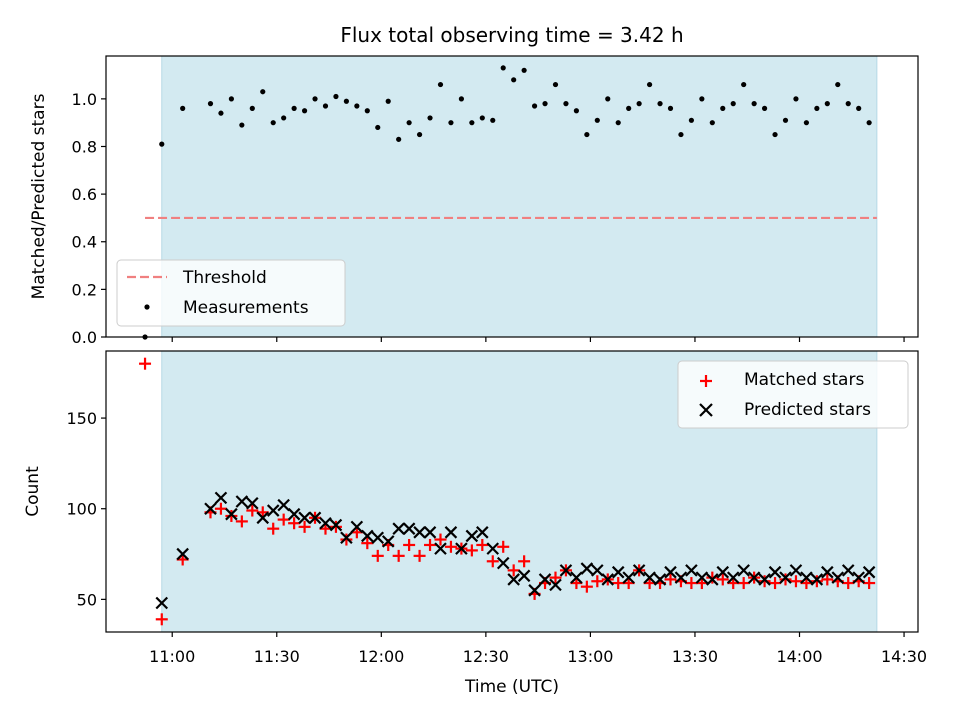 The image size is (960, 720). I want to click on legend-measurements-swatch, so click(147, 307).